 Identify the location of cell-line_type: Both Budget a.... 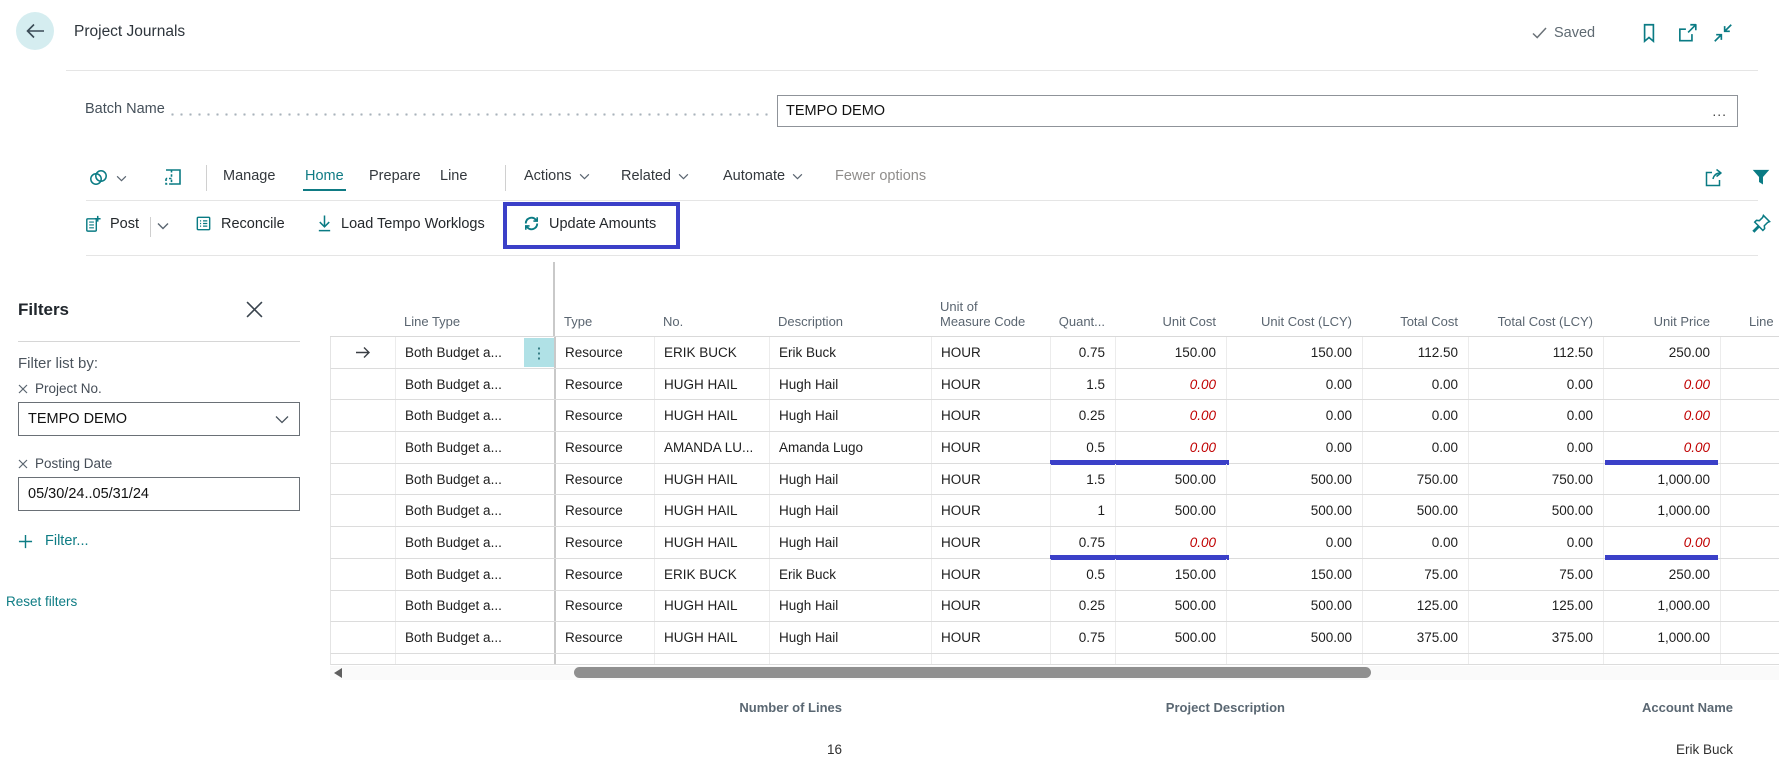
(476, 574).